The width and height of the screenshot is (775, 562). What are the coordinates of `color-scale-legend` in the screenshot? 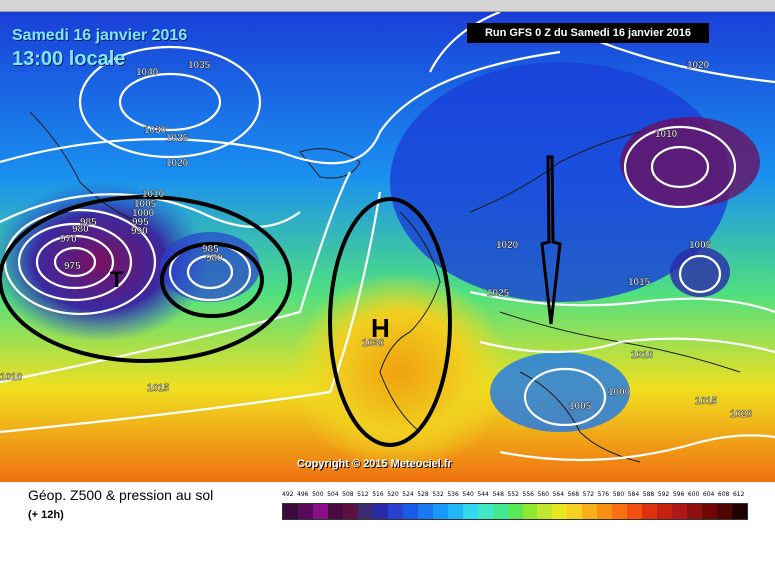 It's located at (515, 511).